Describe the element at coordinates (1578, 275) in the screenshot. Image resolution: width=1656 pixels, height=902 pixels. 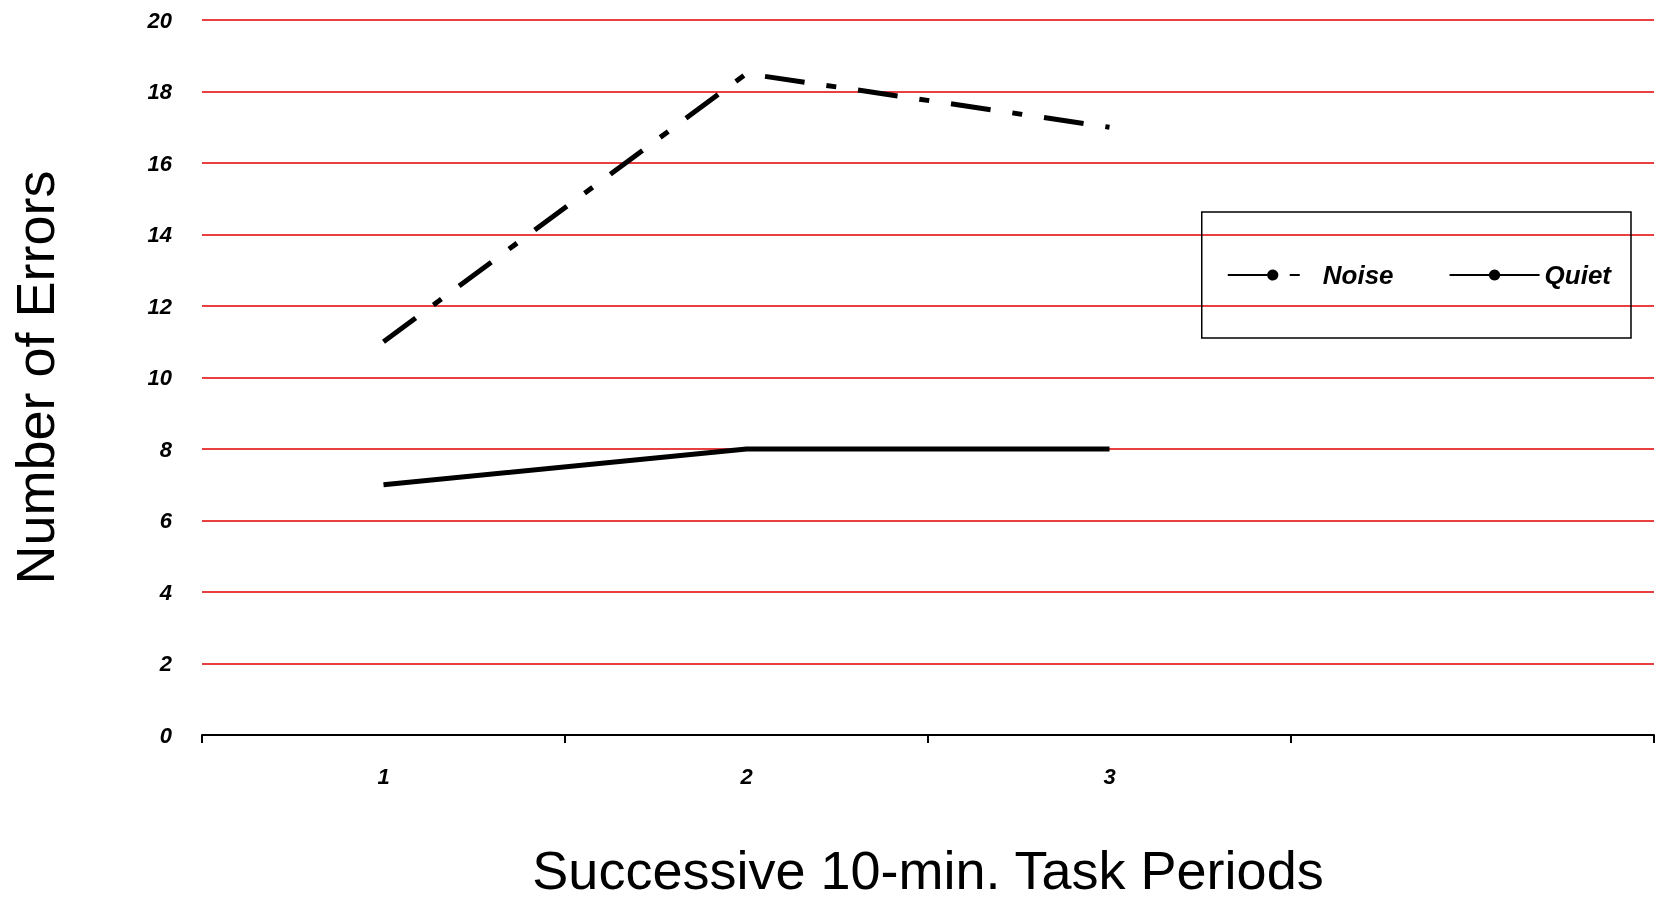
I see `legend-label: Quiet` at that location.